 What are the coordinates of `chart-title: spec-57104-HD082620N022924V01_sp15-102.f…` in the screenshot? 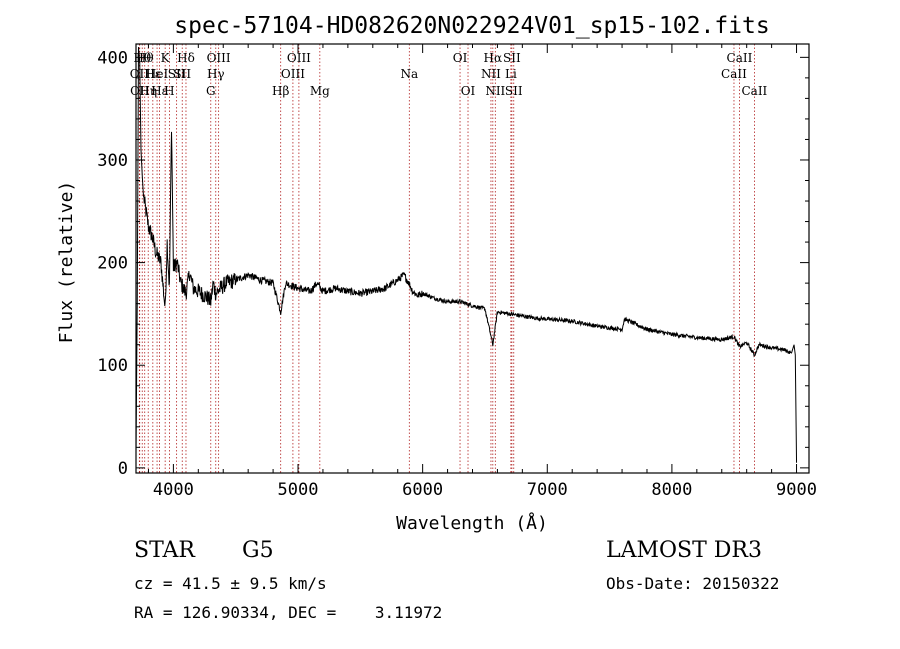 It's located at (471, 26).